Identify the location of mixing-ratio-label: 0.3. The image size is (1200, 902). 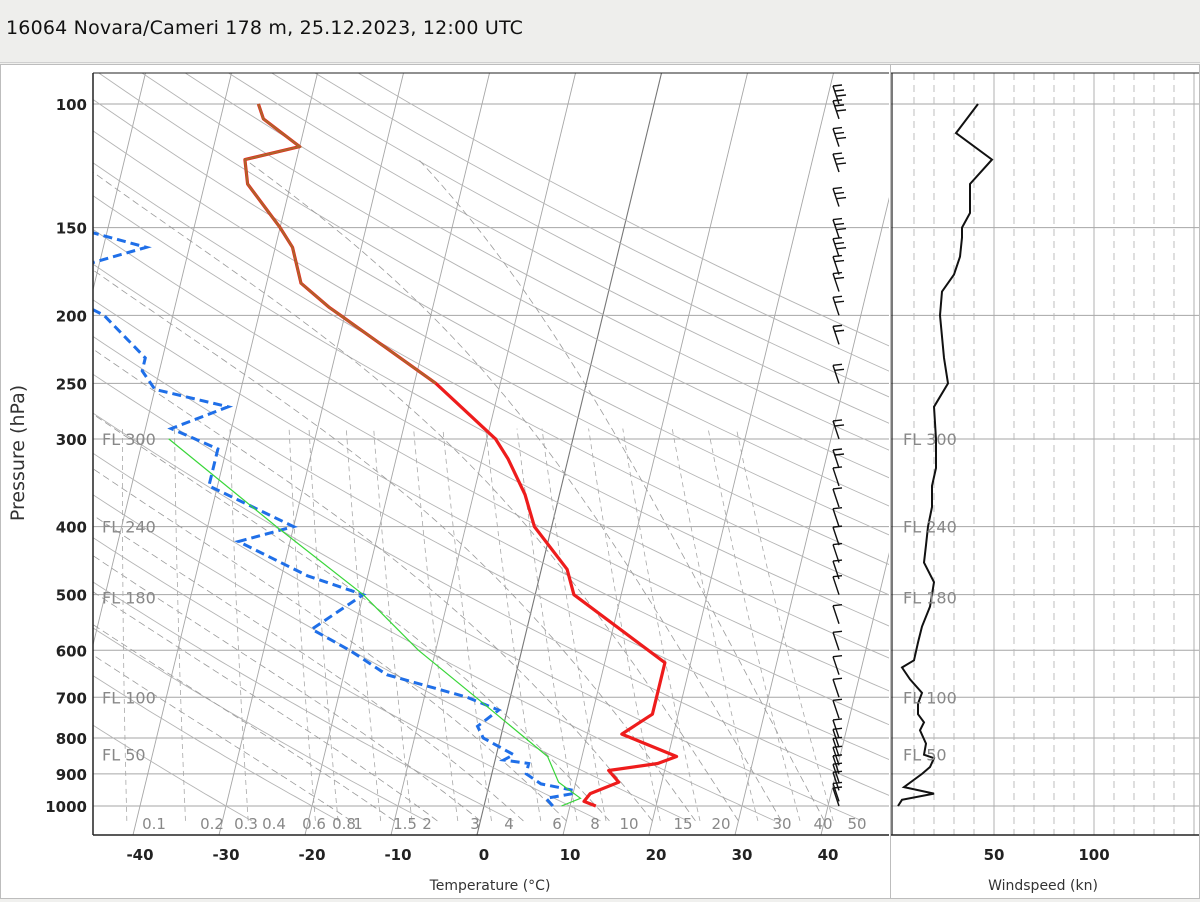
(246, 824).